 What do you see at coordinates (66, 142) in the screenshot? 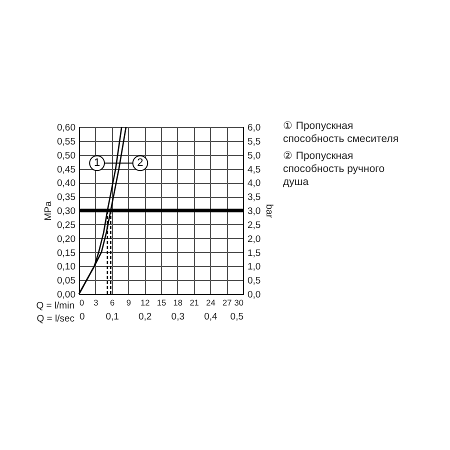
I see `y-tick-label: 0,55` at bounding box center [66, 142].